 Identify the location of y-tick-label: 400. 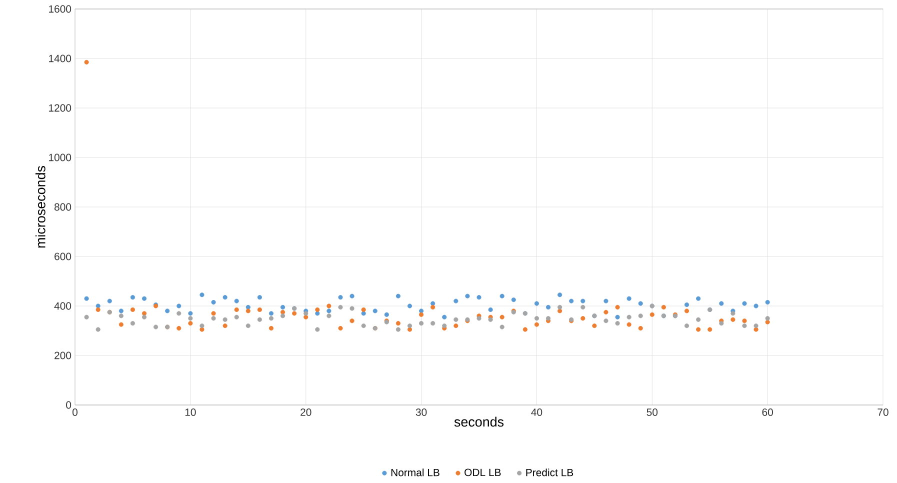
(63, 306).